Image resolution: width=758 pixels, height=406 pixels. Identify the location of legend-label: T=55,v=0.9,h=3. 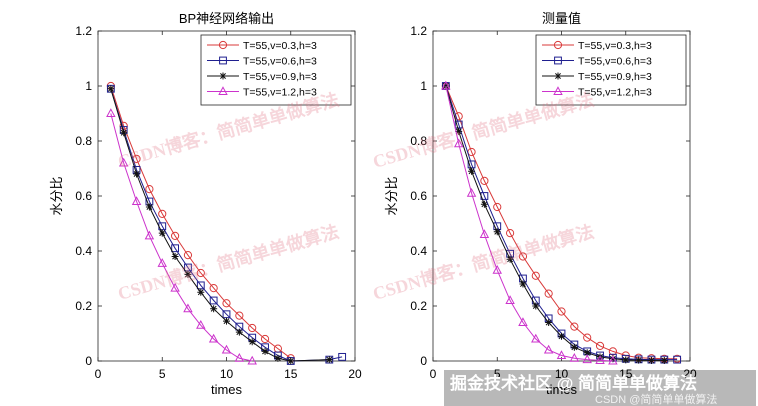
(280, 77).